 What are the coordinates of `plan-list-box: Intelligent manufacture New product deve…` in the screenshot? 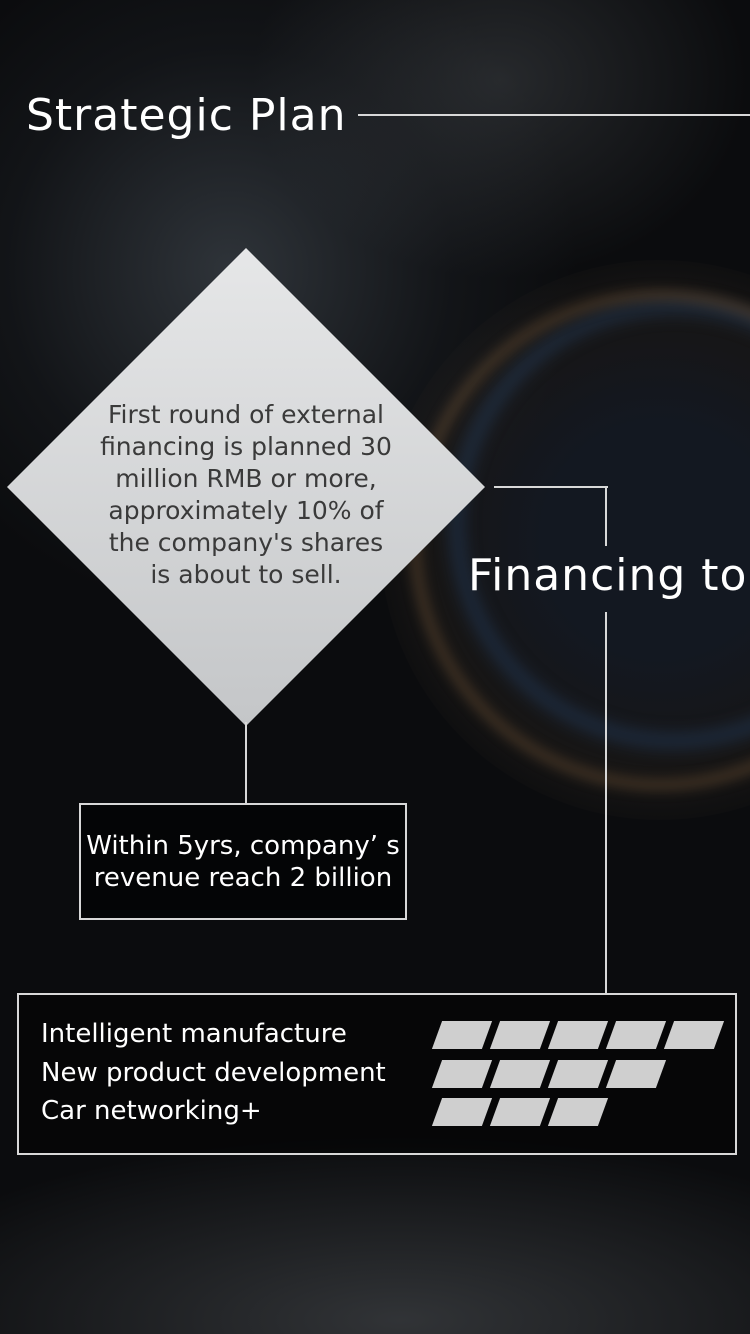 It's located at (377, 1074).